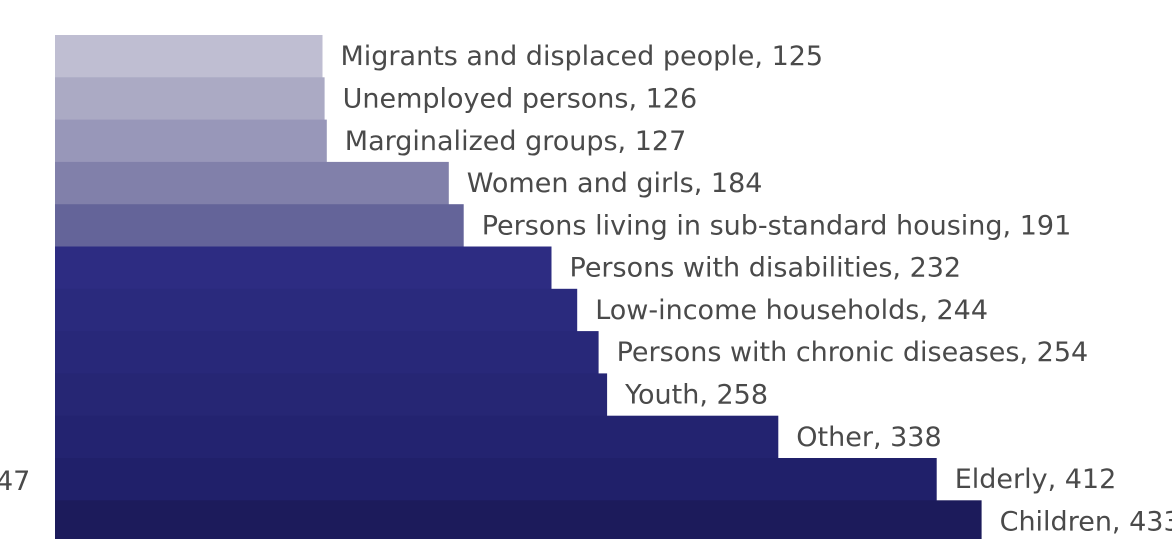 This screenshot has height=539, width=1172. I want to click on bar-label-10: Elderly, 412, so click(1036, 479).